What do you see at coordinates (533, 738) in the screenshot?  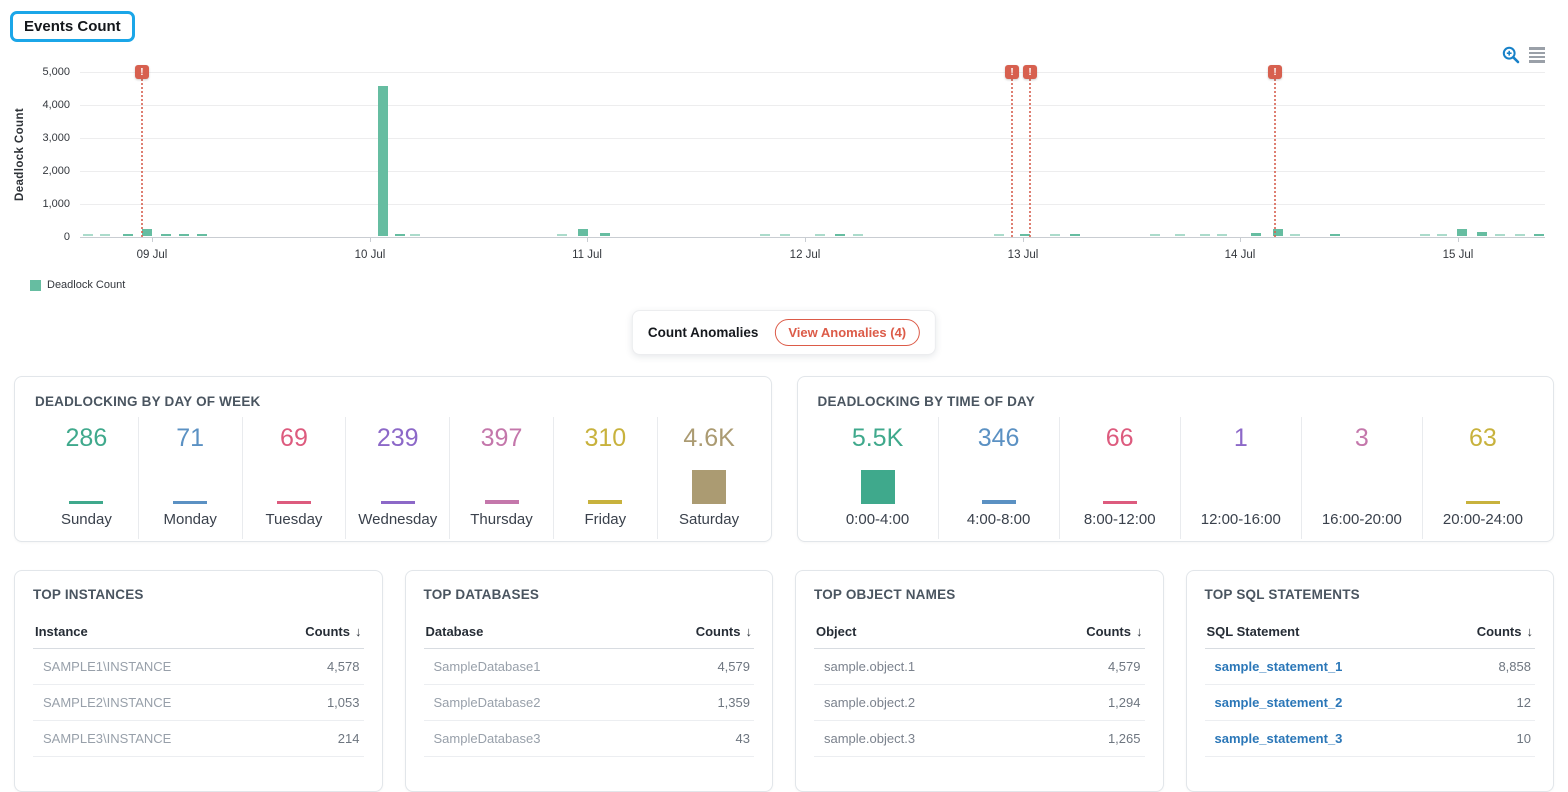 I see `row-name: SampleDatabase3` at bounding box center [533, 738].